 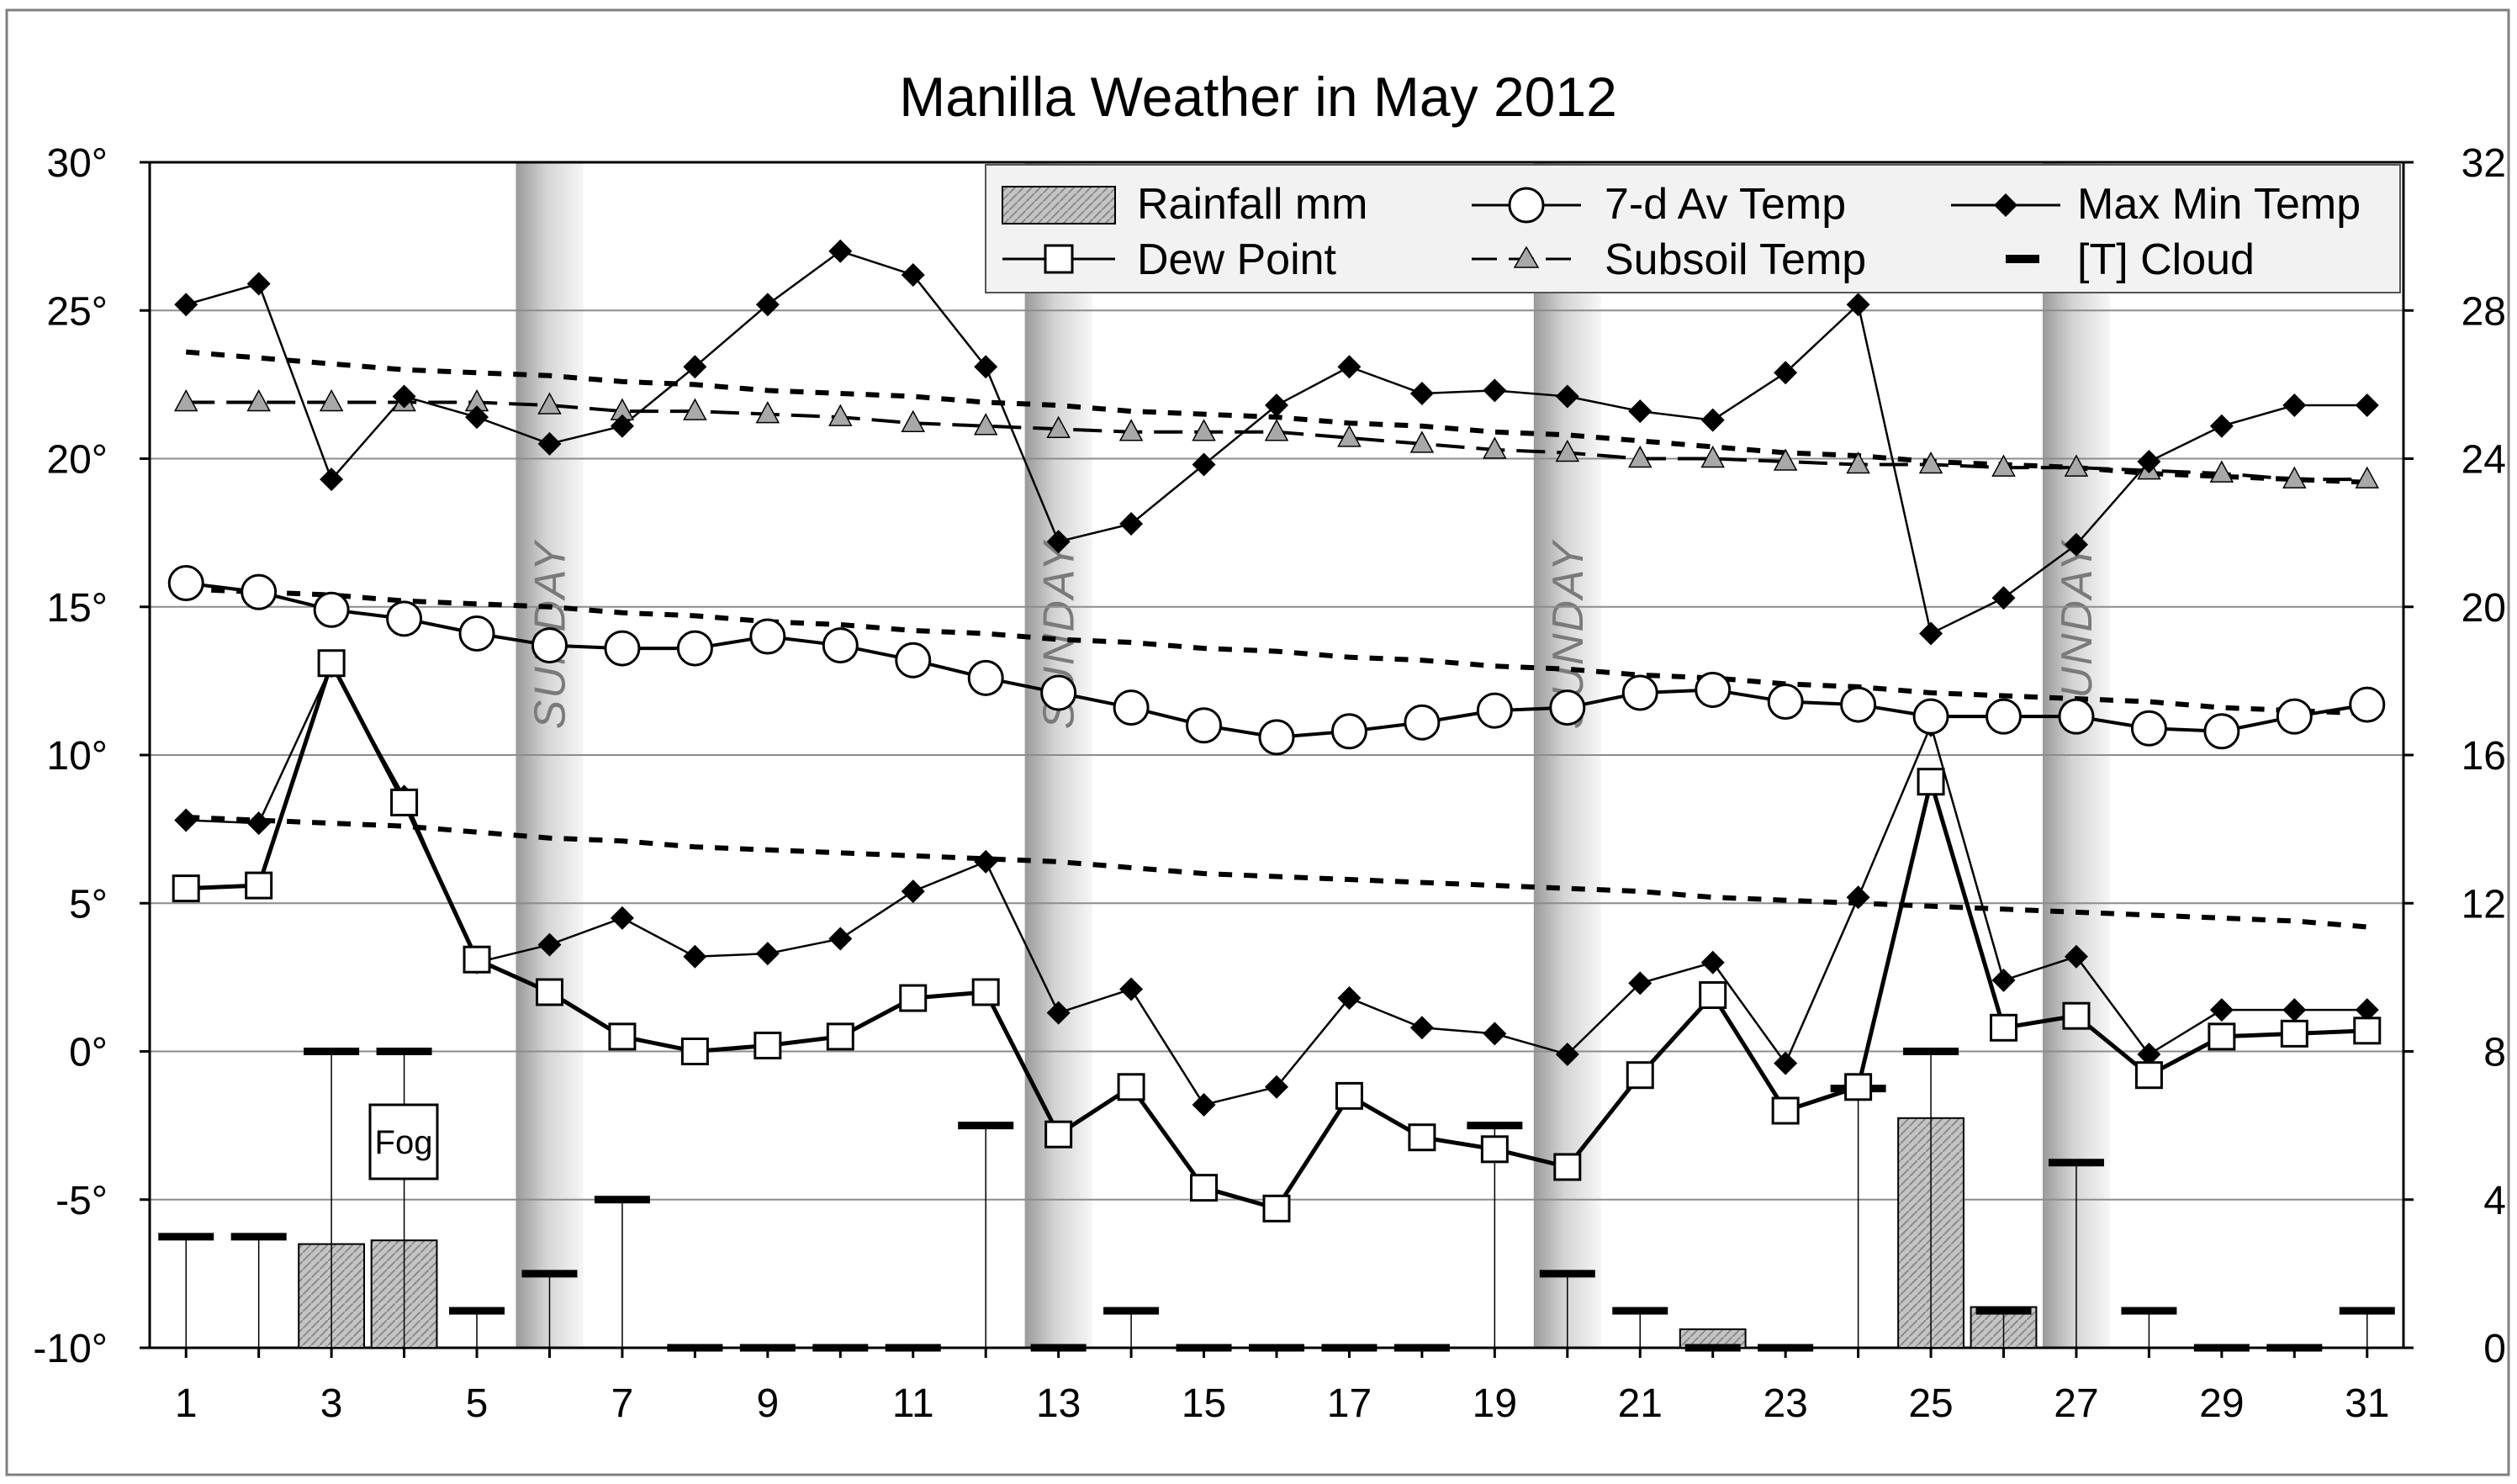 What do you see at coordinates (1735, 259) in the screenshot?
I see `legend-subsoil-label: Subsoil Temp` at bounding box center [1735, 259].